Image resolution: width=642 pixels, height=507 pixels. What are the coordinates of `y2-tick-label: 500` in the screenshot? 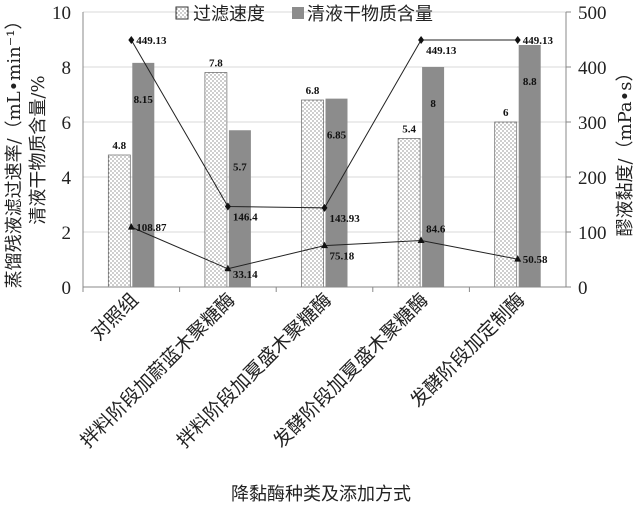 It's located at (592, 13).